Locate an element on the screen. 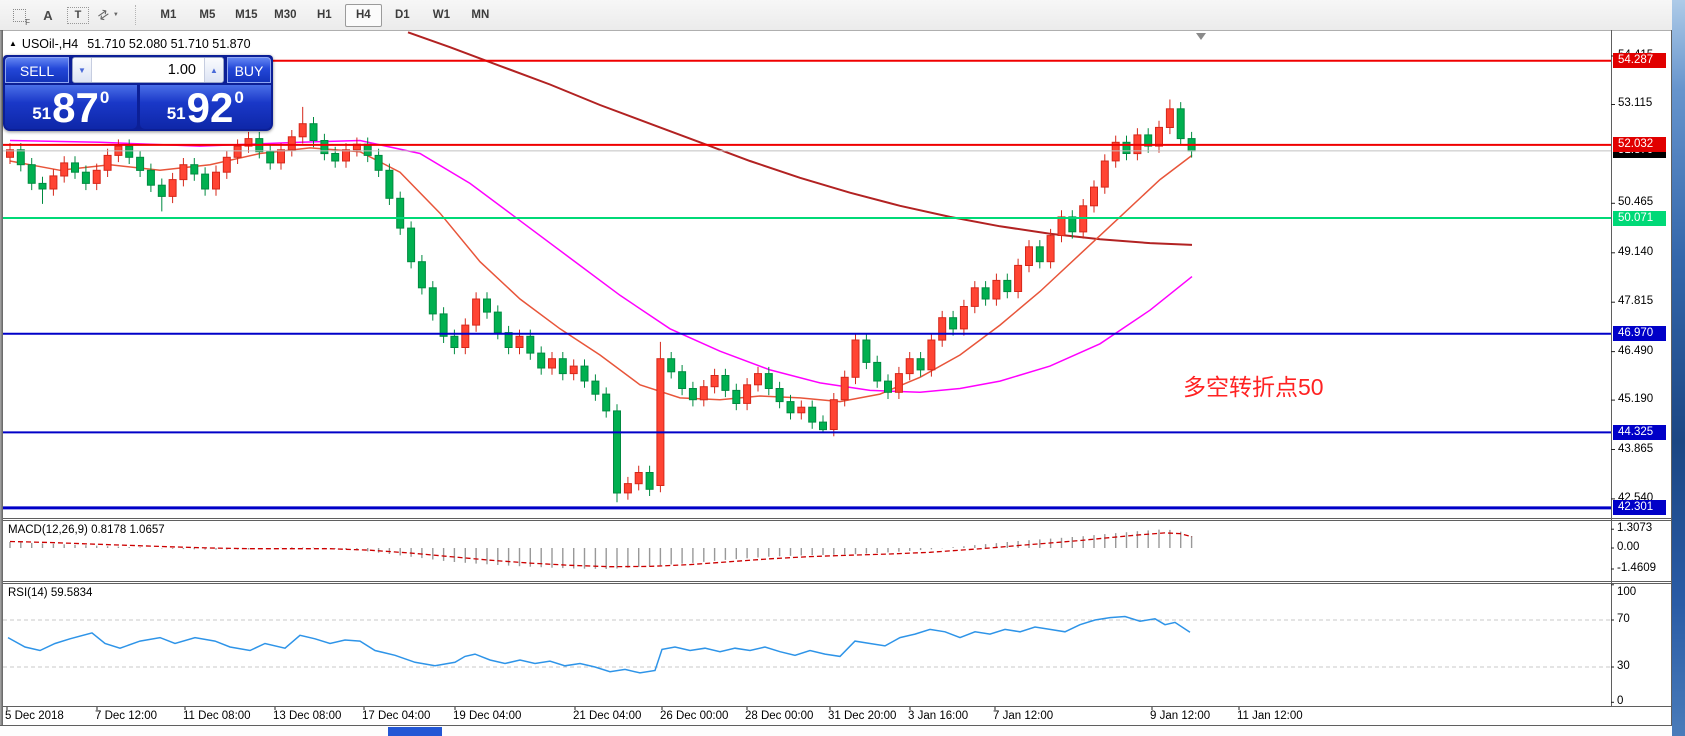  window-left-border is located at coordinates (1, 368).